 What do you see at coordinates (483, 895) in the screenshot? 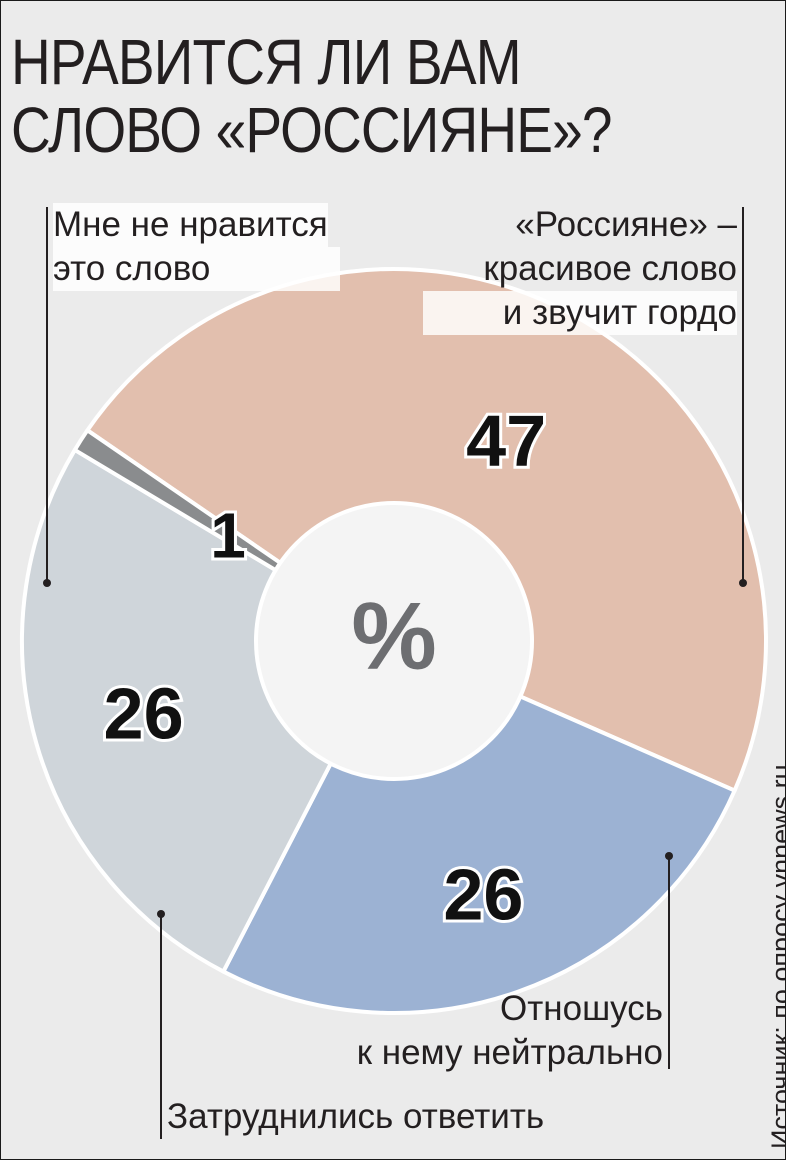
I see `value-label-proud: 26` at bounding box center [483, 895].